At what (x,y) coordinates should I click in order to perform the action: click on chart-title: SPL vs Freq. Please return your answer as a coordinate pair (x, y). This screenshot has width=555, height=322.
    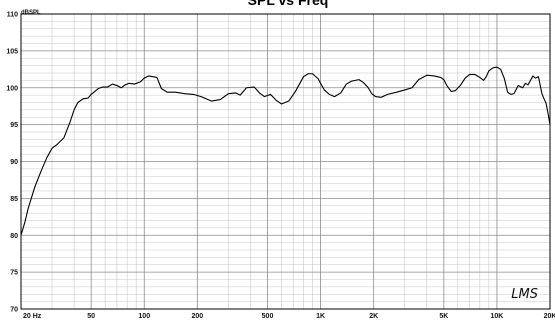
    Looking at the image, I should click on (288, 4).